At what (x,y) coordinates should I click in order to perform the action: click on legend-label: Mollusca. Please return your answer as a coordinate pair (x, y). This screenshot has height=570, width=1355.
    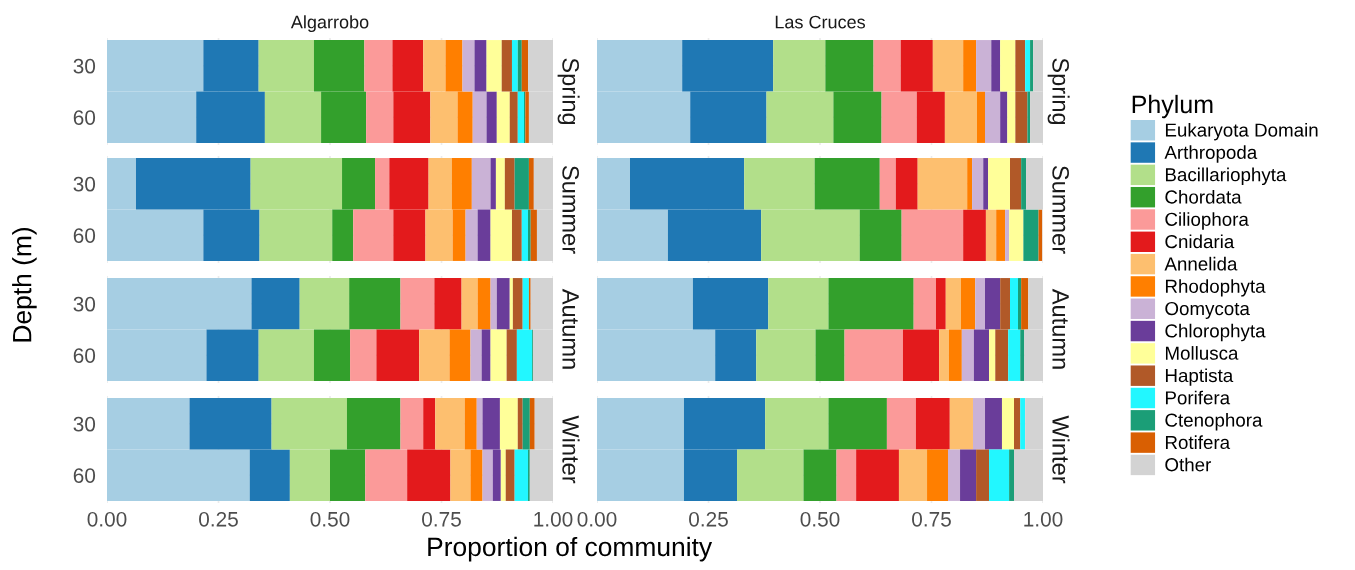
    Looking at the image, I should click on (1202, 353).